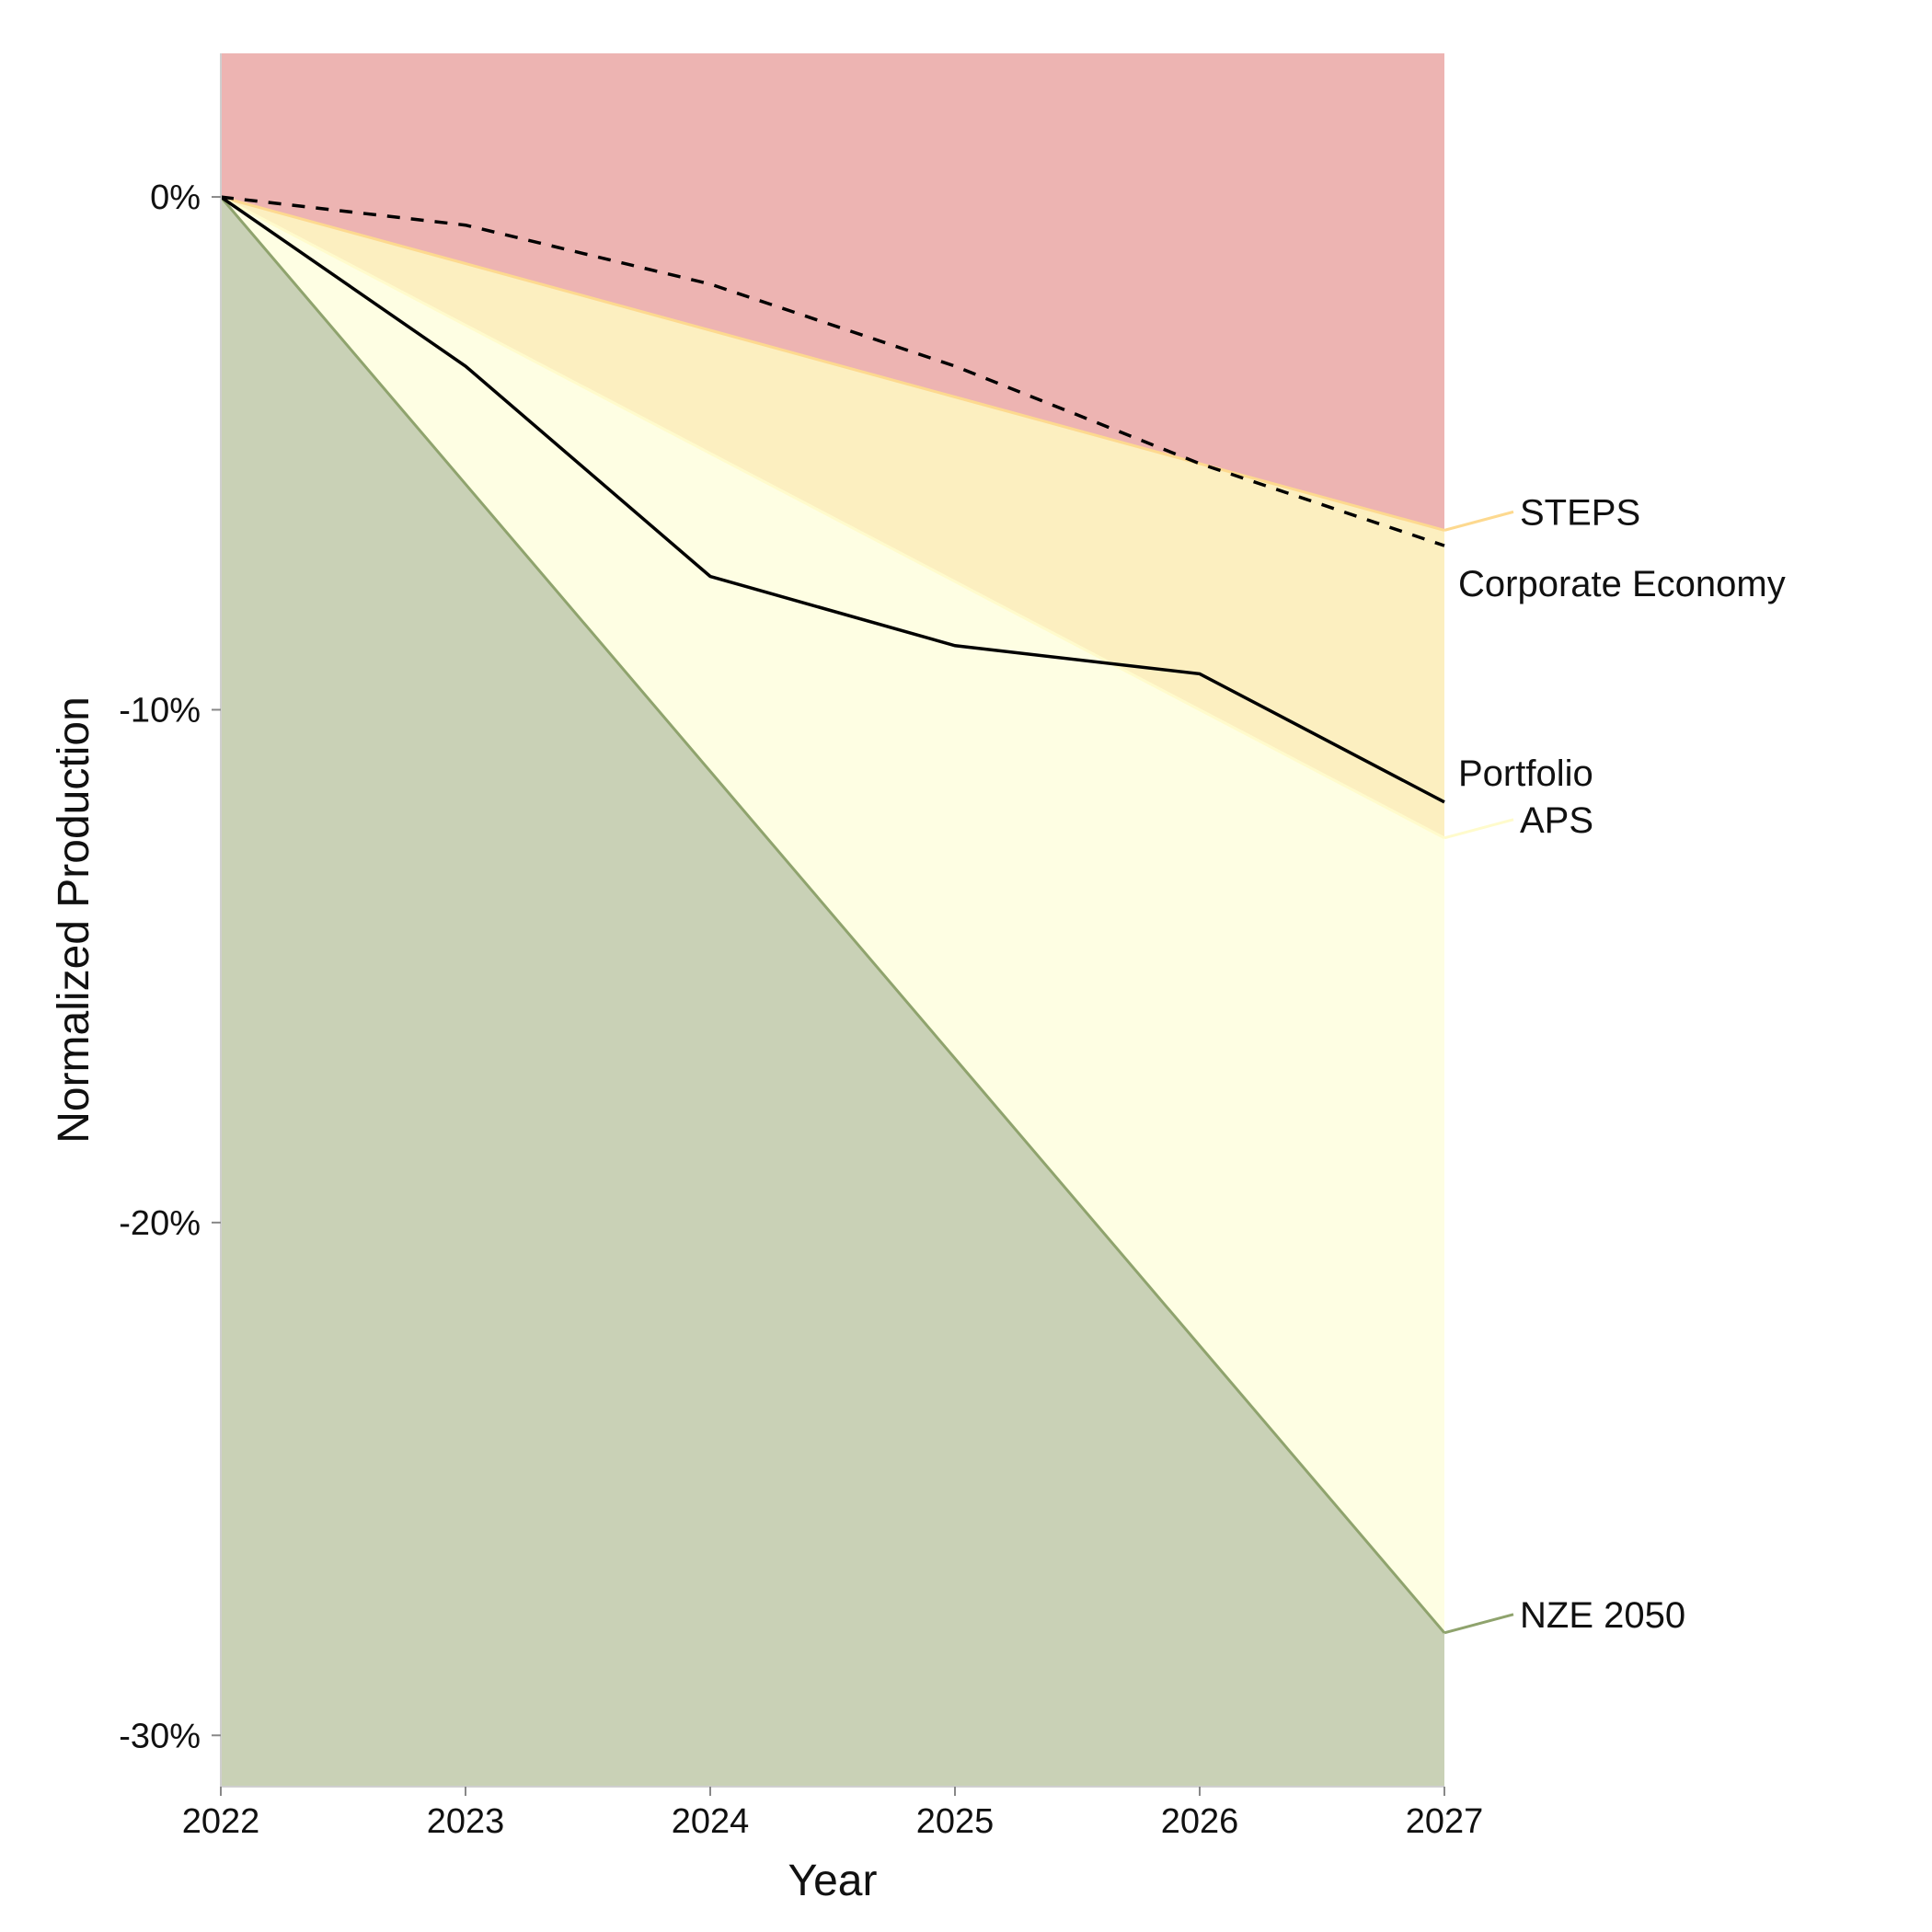 This screenshot has width=1932, height=1932. What do you see at coordinates (1478, 1624) in the screenshot?
I see `label-leader-nze-2050` at bounding box center [1478, 1624].